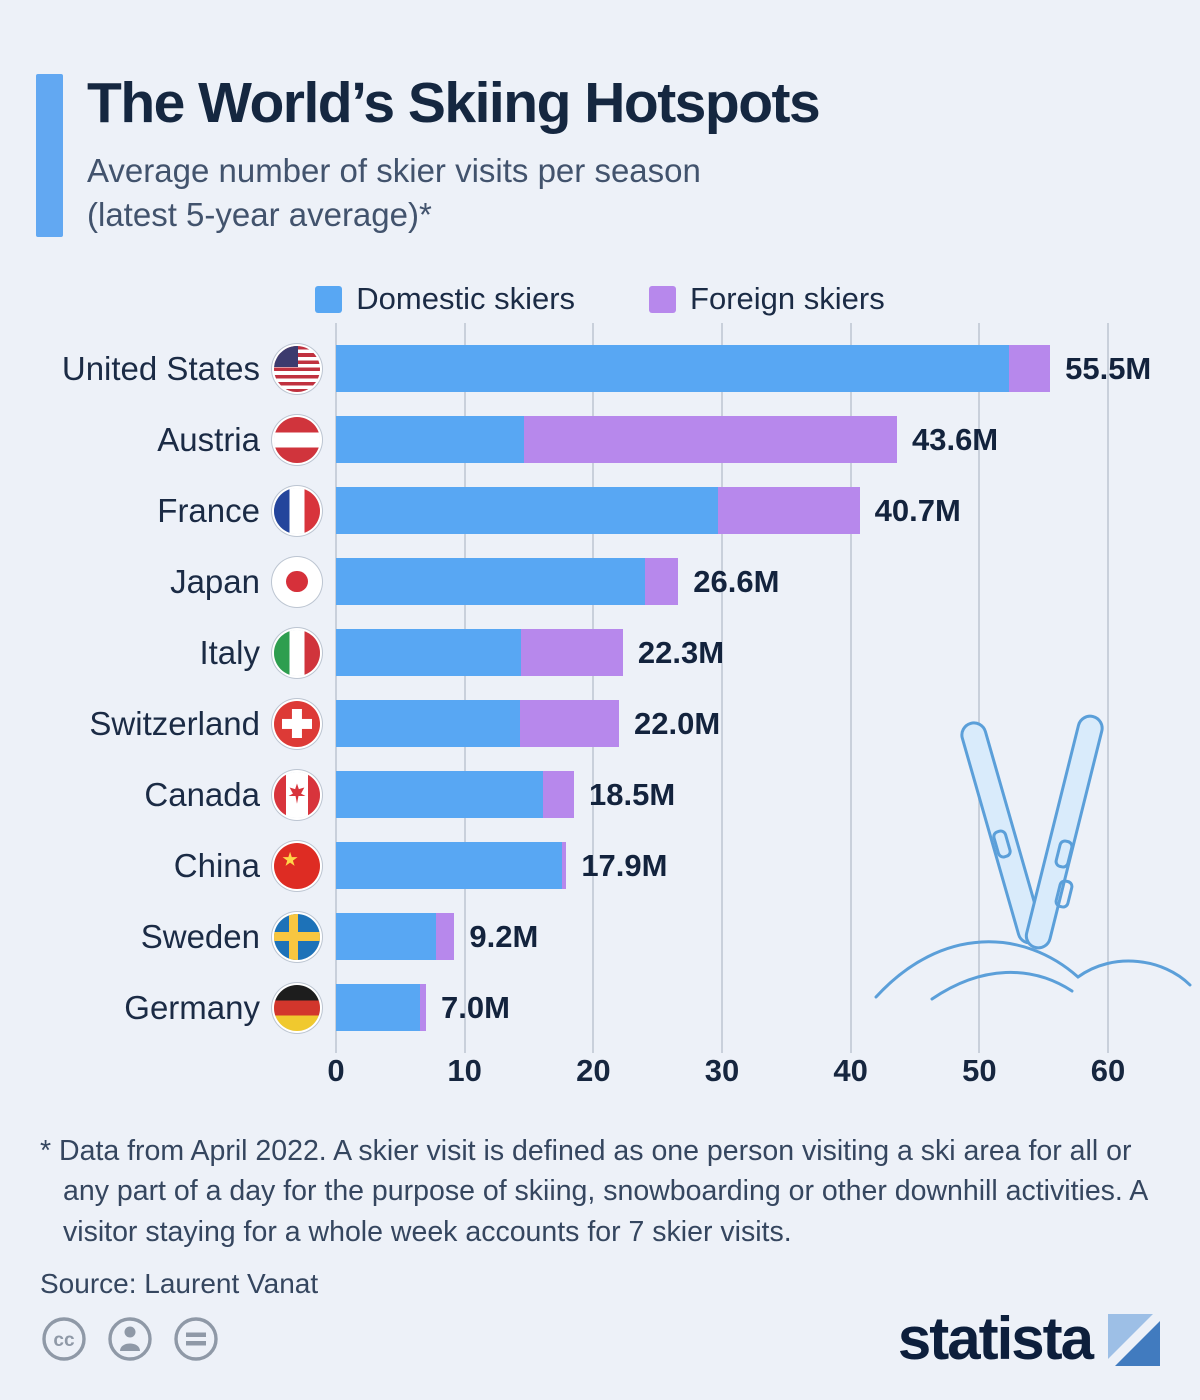  I want to click on country-name: Sweden, so click(200, 936).